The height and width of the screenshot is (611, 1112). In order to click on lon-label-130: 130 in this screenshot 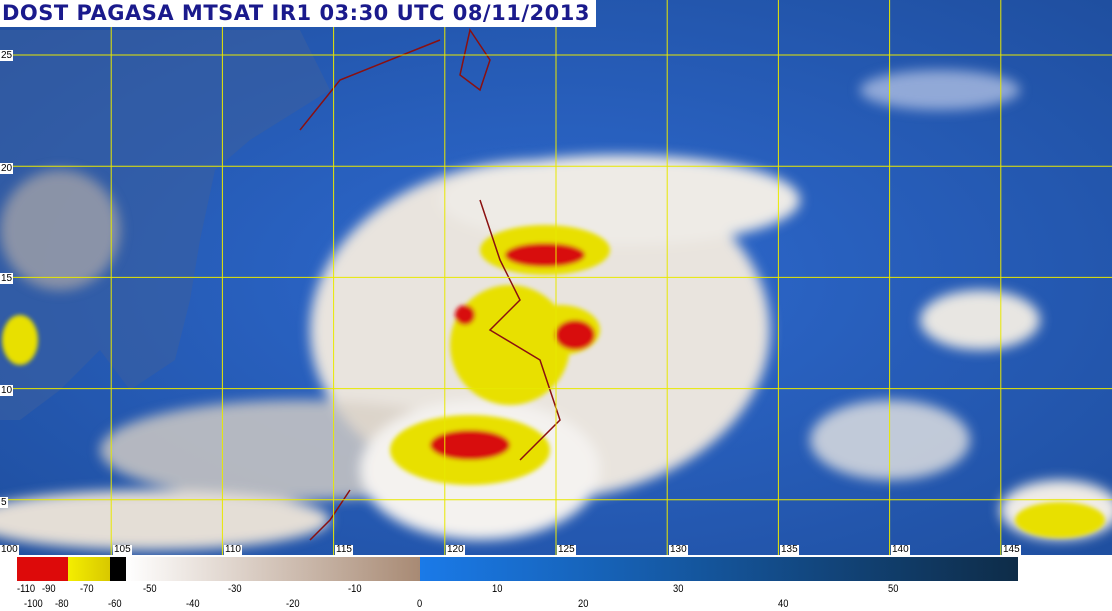, I will do `click(678, 549)`.